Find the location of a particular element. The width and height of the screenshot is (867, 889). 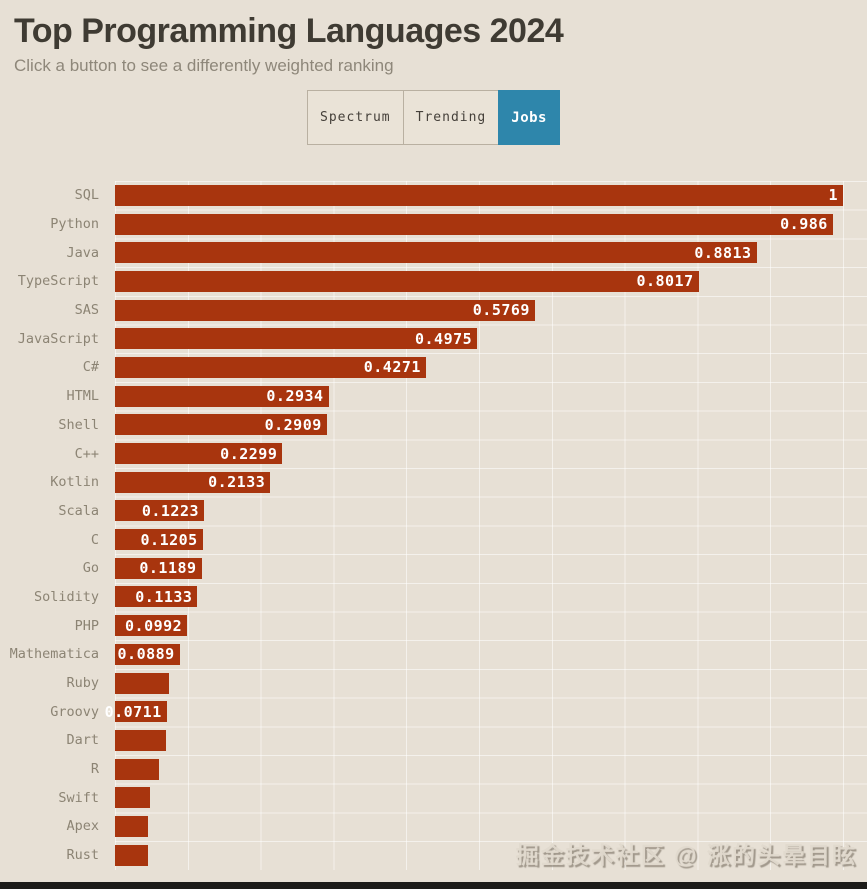

tab-button-spectrum: Spectrum is located at coordinates (355, 117).